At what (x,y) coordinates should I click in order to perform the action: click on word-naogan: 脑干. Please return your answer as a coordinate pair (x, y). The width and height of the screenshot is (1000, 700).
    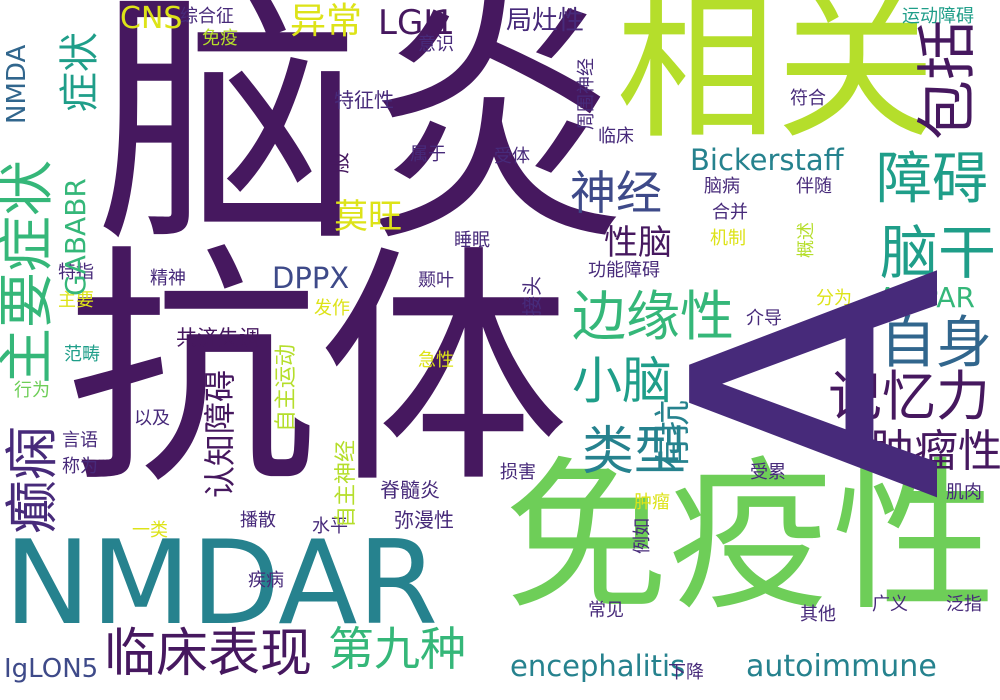
    Looking at the image, I should click on (938, 253).